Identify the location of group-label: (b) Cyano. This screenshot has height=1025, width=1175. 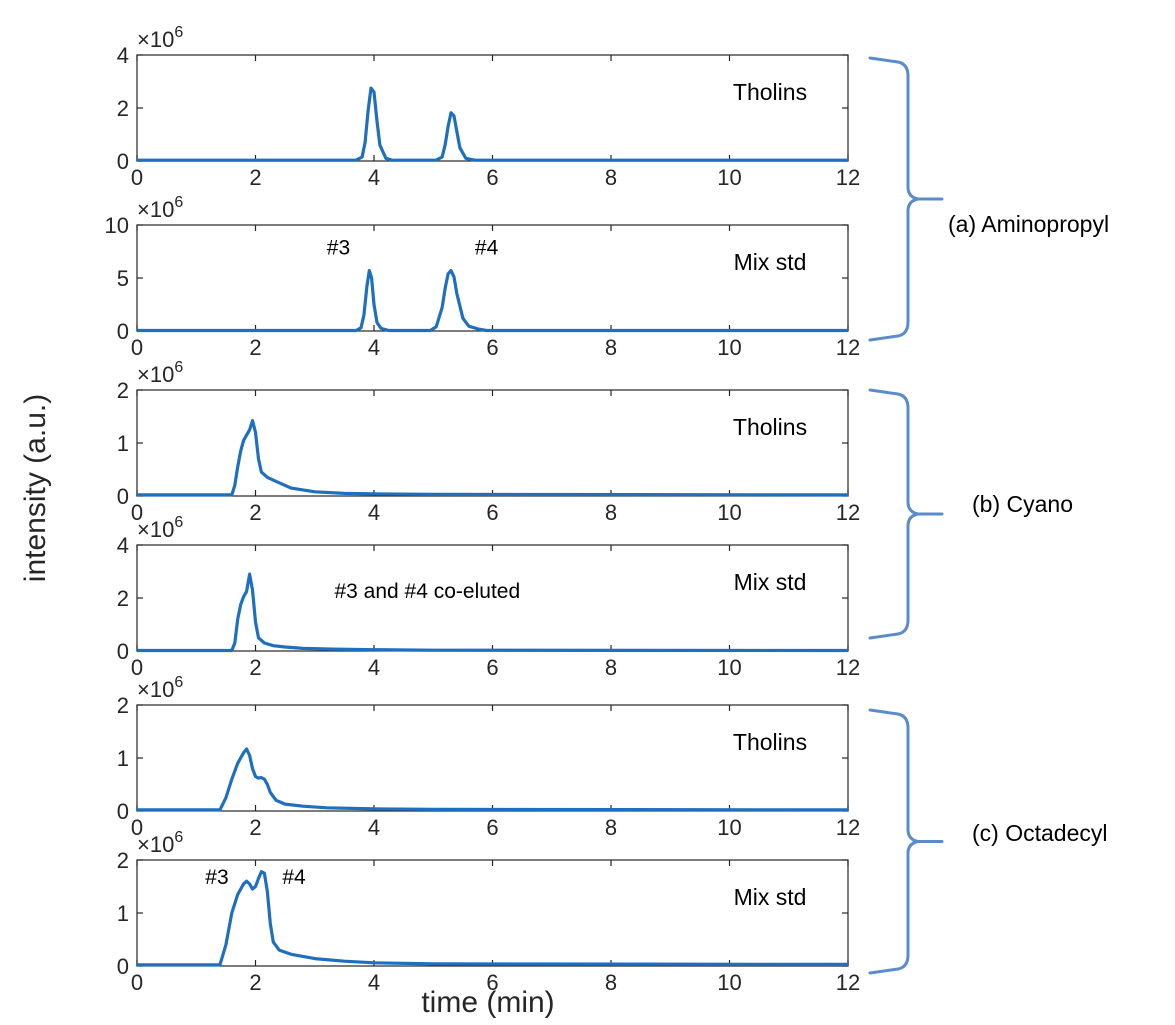
(1022, 504).